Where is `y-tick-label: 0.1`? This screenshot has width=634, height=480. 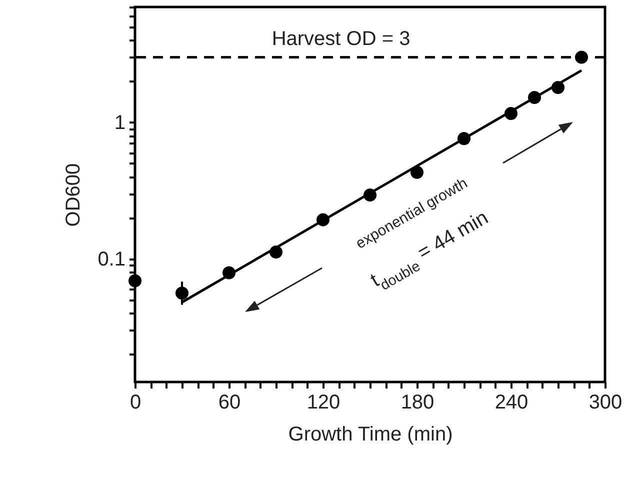 y-tick-label: 0.1 is located at coordinates (112, 259).